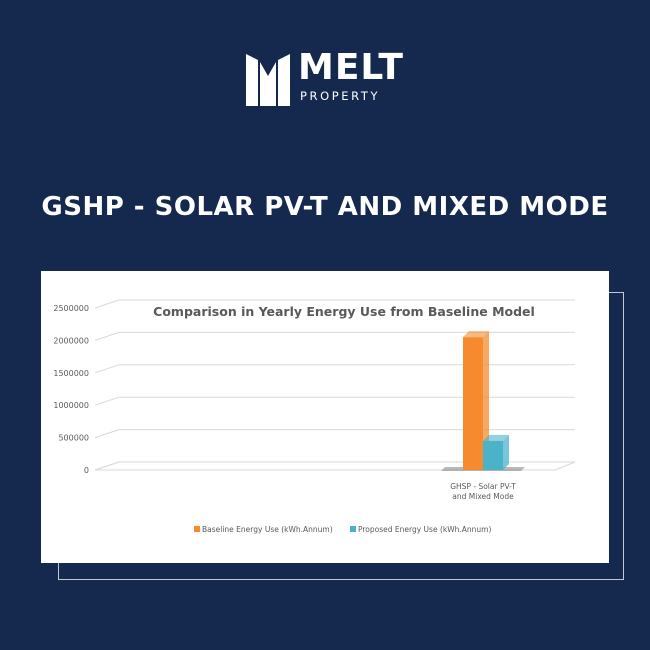 The height and width of the screenshot is (650, 650). I want to click on brand-logo: MELT PROPERTY, so click(326, 80).